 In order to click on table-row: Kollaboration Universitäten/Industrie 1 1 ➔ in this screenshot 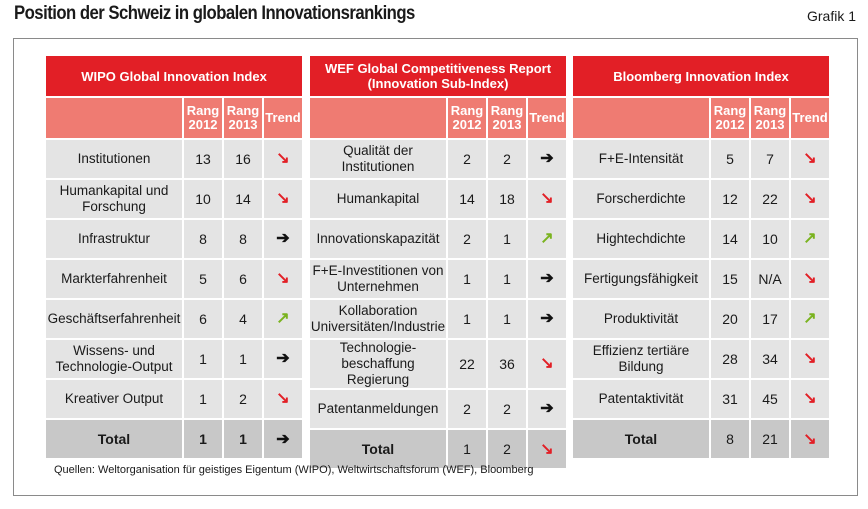, I will do `click(438, 319)`.